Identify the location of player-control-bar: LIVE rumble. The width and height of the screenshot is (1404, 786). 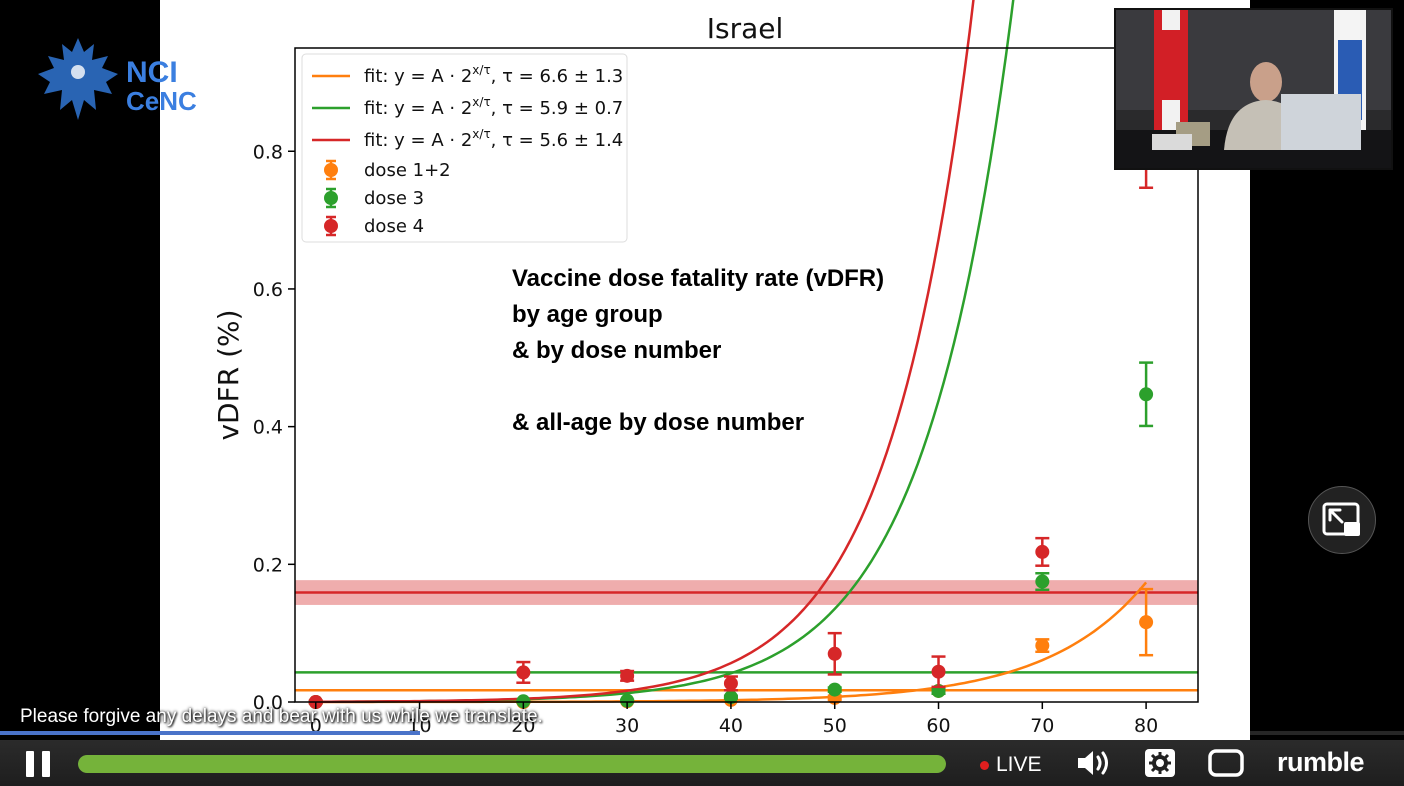
(702, 763).